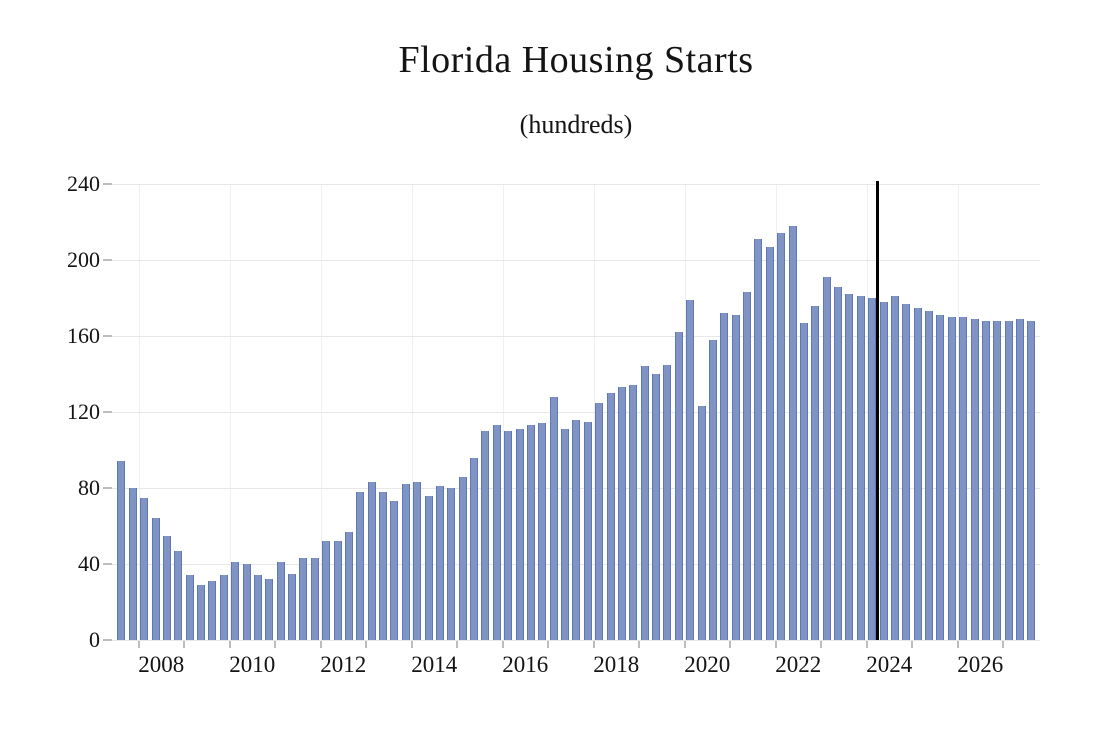  I want to click on chart-title: Florida Housing Starts, so click(576, 60).